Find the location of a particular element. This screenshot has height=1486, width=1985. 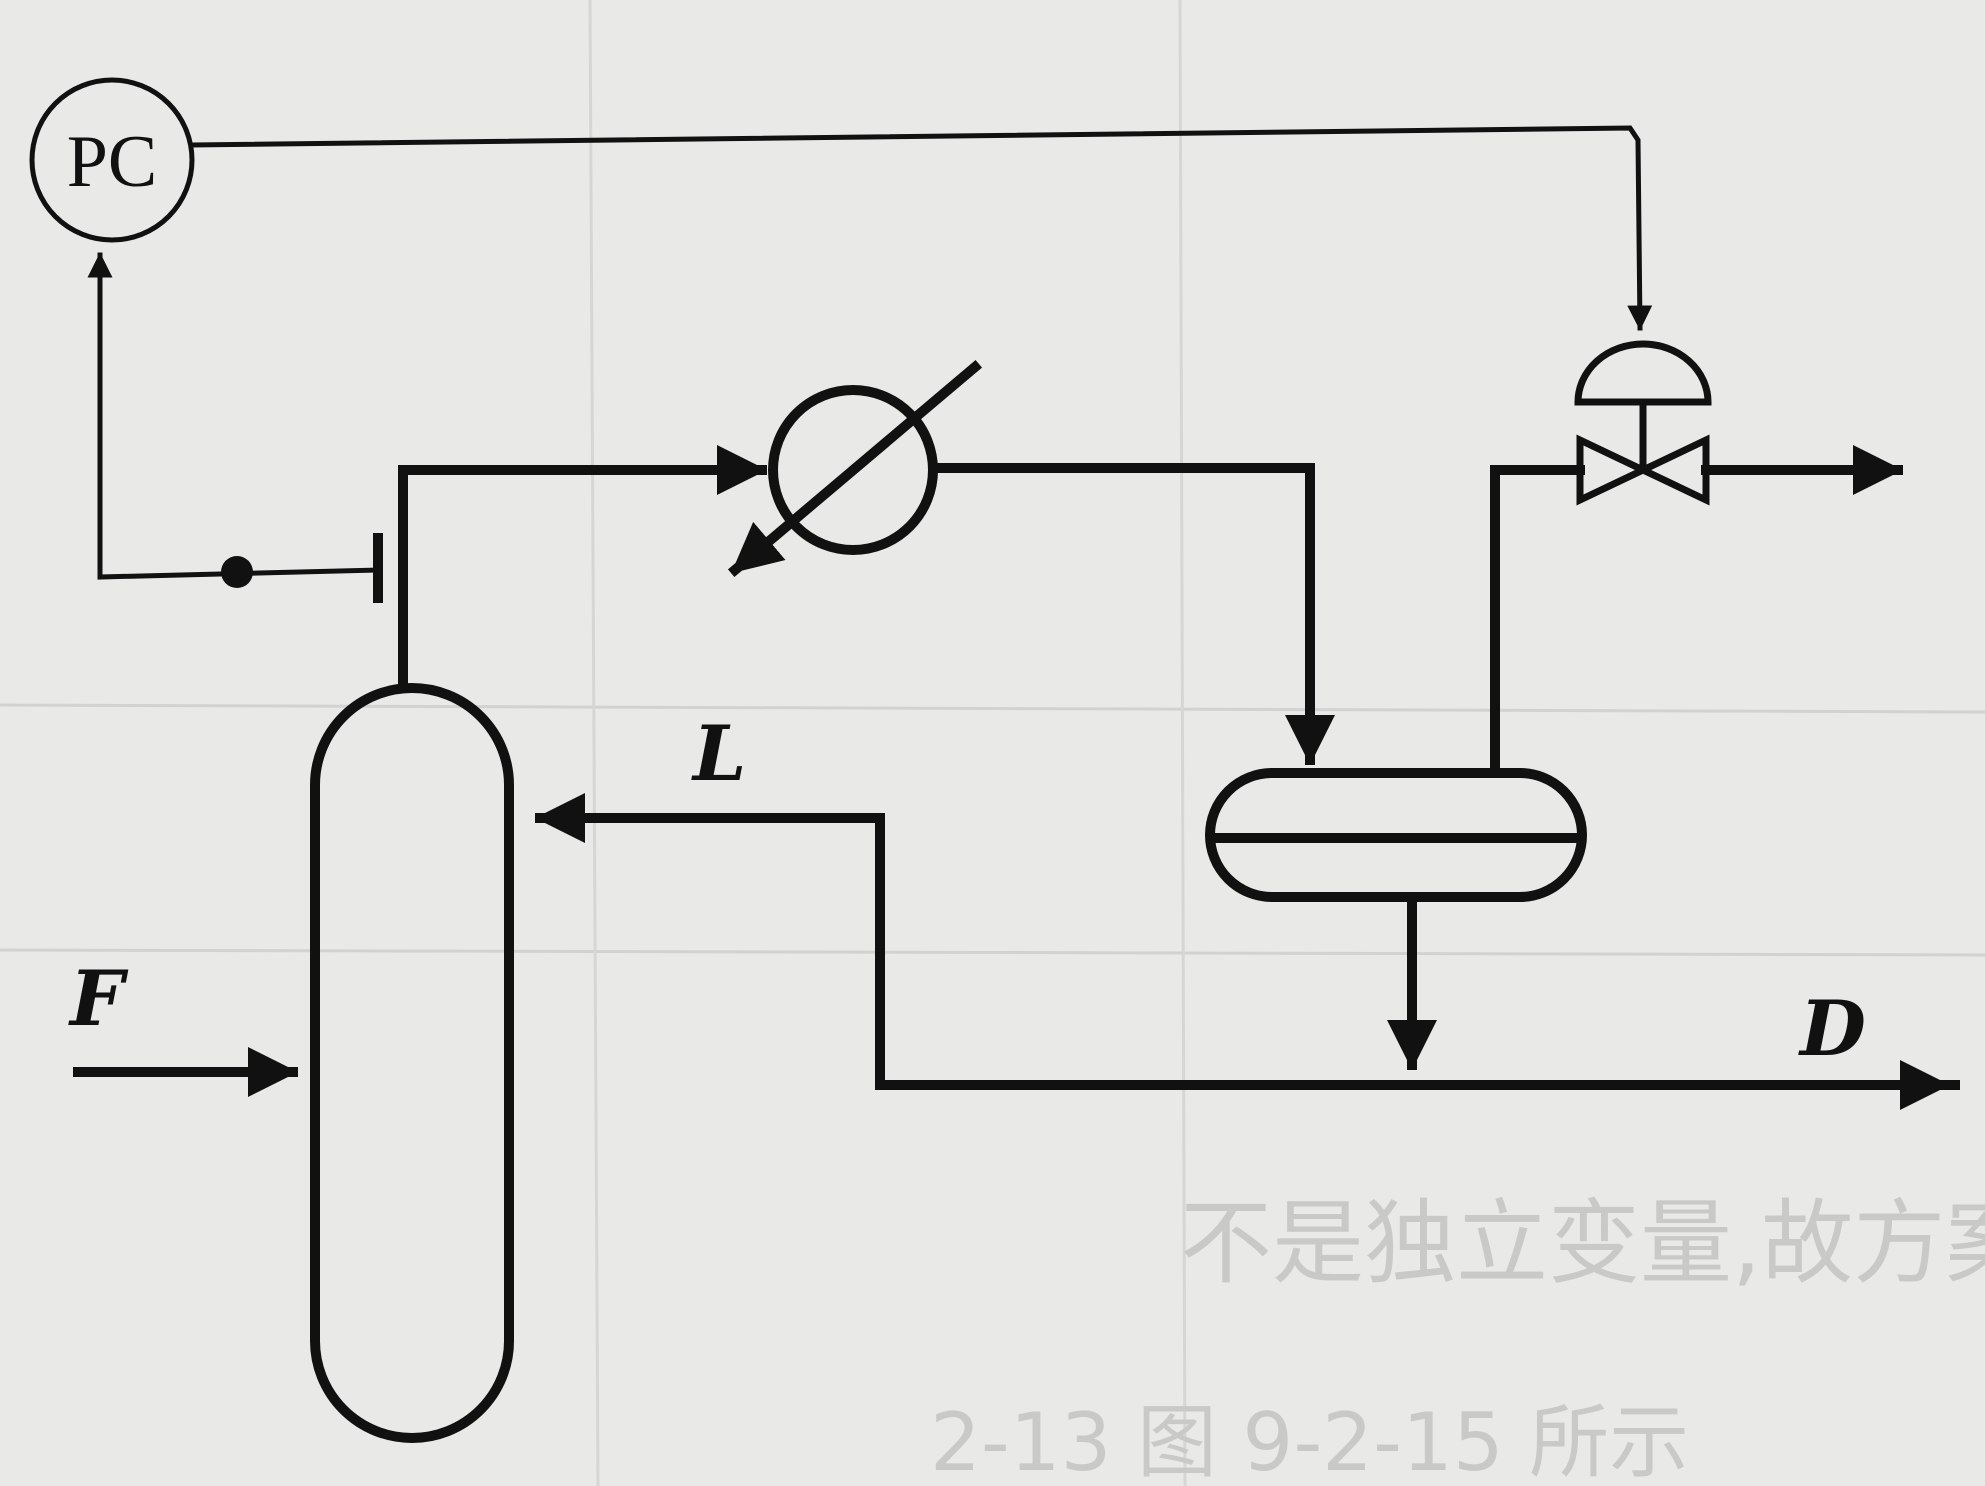

control-valve is located at coordinates (1643, 423).